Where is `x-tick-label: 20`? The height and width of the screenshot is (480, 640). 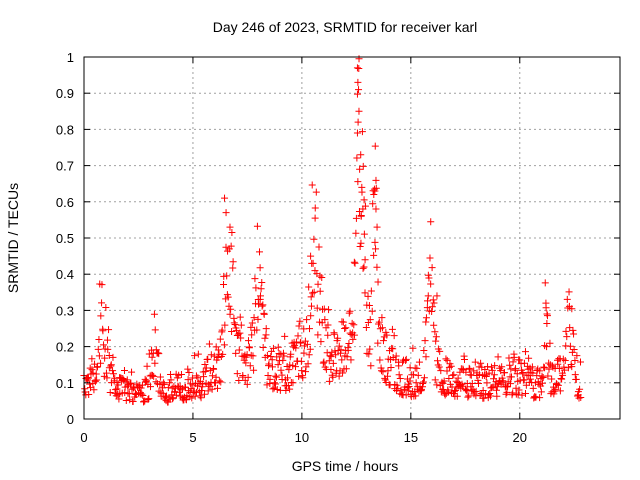 x-tick-label: 20 is located at coordinates (520, 437).